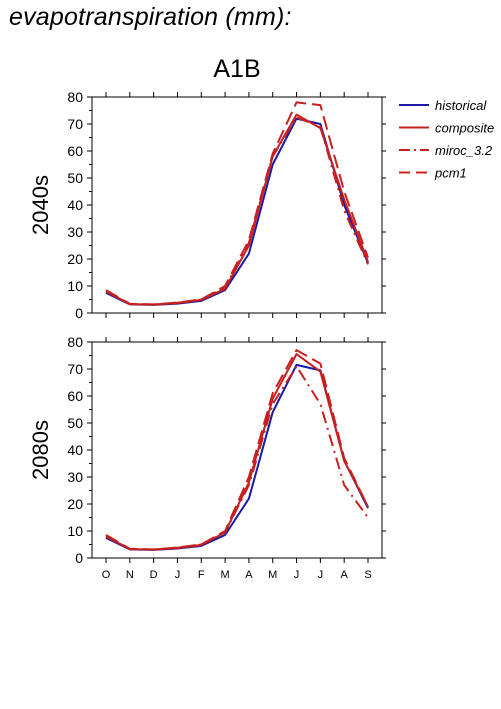 This screenshot has height=709, width=501. I want to click on legend-label: historical, so click(461, 105).